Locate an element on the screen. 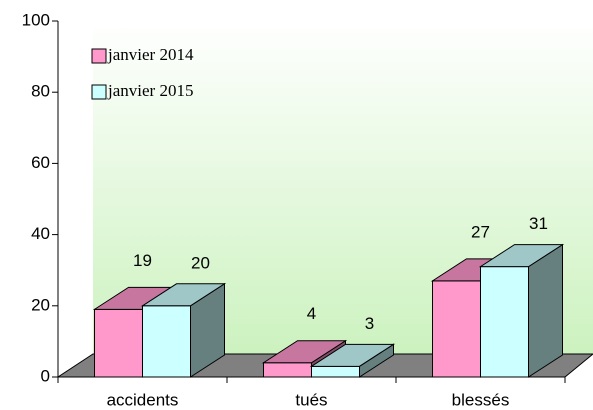 The height and width of the screenshot is (410, 593). y-tick-label: 40 is located at coordinates (40, 233).